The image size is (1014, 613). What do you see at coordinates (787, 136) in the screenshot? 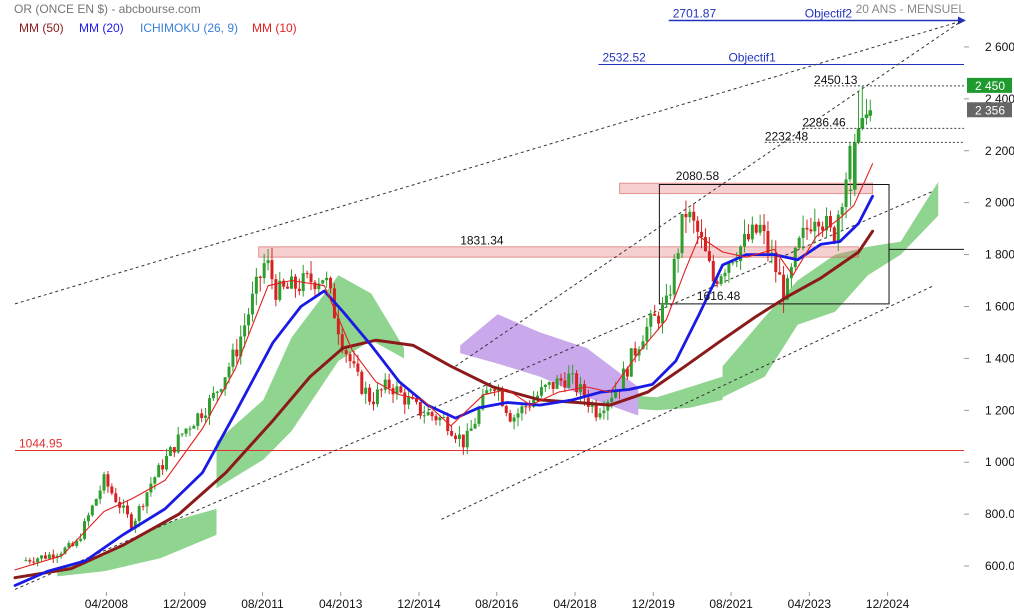
I see `level-label-2: 2232.48` at bounding box center [787, 136].